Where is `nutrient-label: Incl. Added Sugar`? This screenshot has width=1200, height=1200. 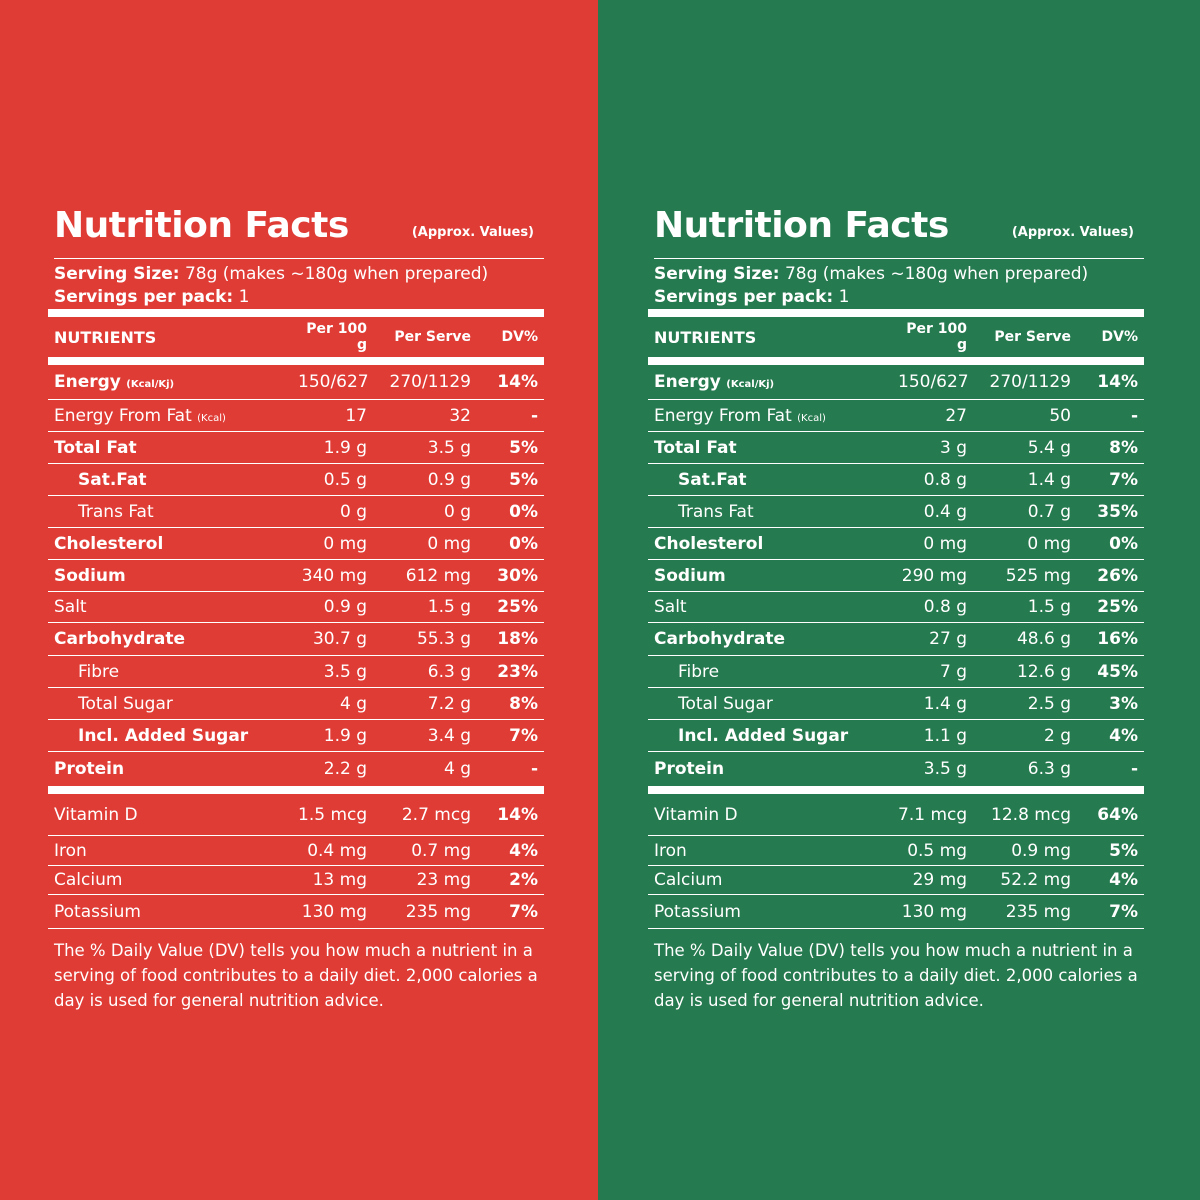 nutrient-label: Incl. Added Sugar is located at coordinates (763, 735).